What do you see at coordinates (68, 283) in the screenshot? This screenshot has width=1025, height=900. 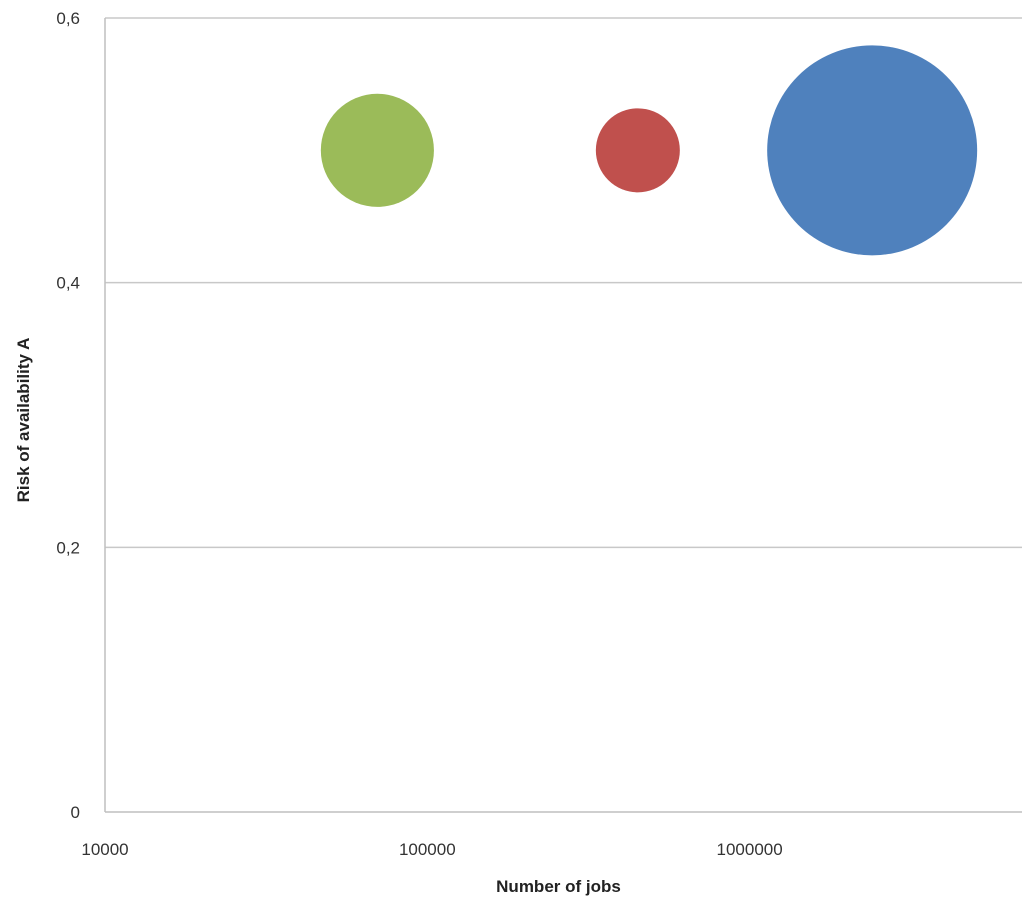 I see `y-tick-label: 0,4` at bounding box center [68, 283].